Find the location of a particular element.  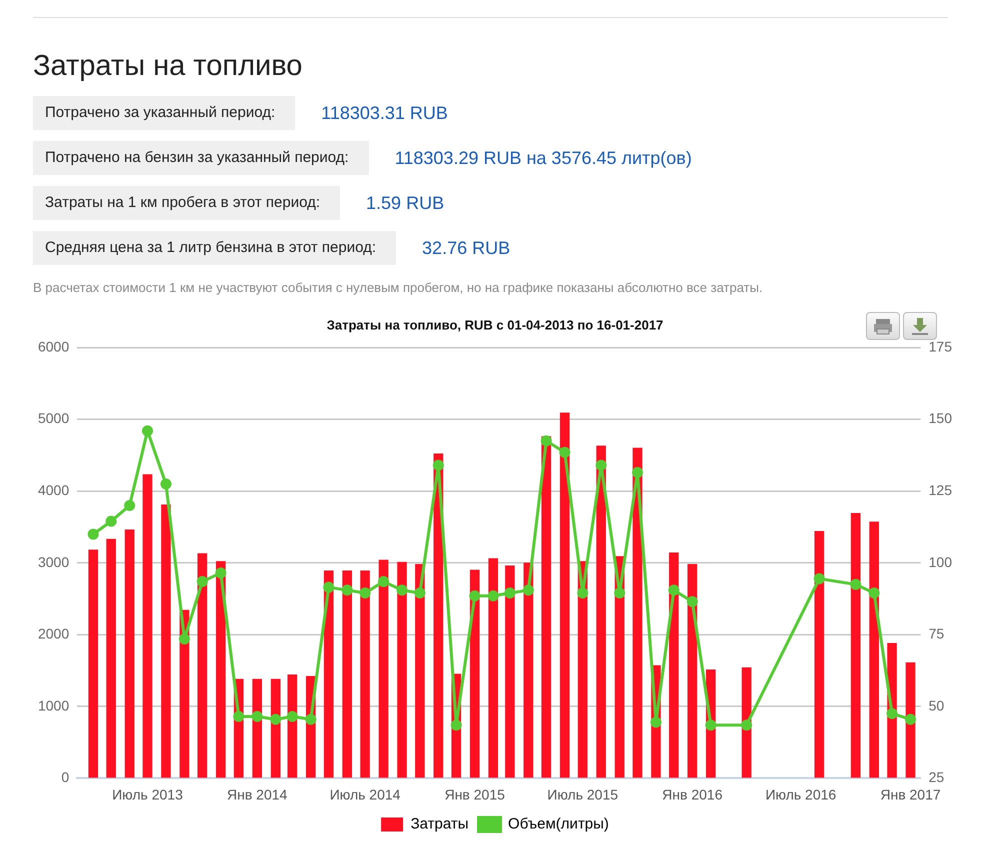

text: 32.76 RUB is located at coordinates (466, 248).